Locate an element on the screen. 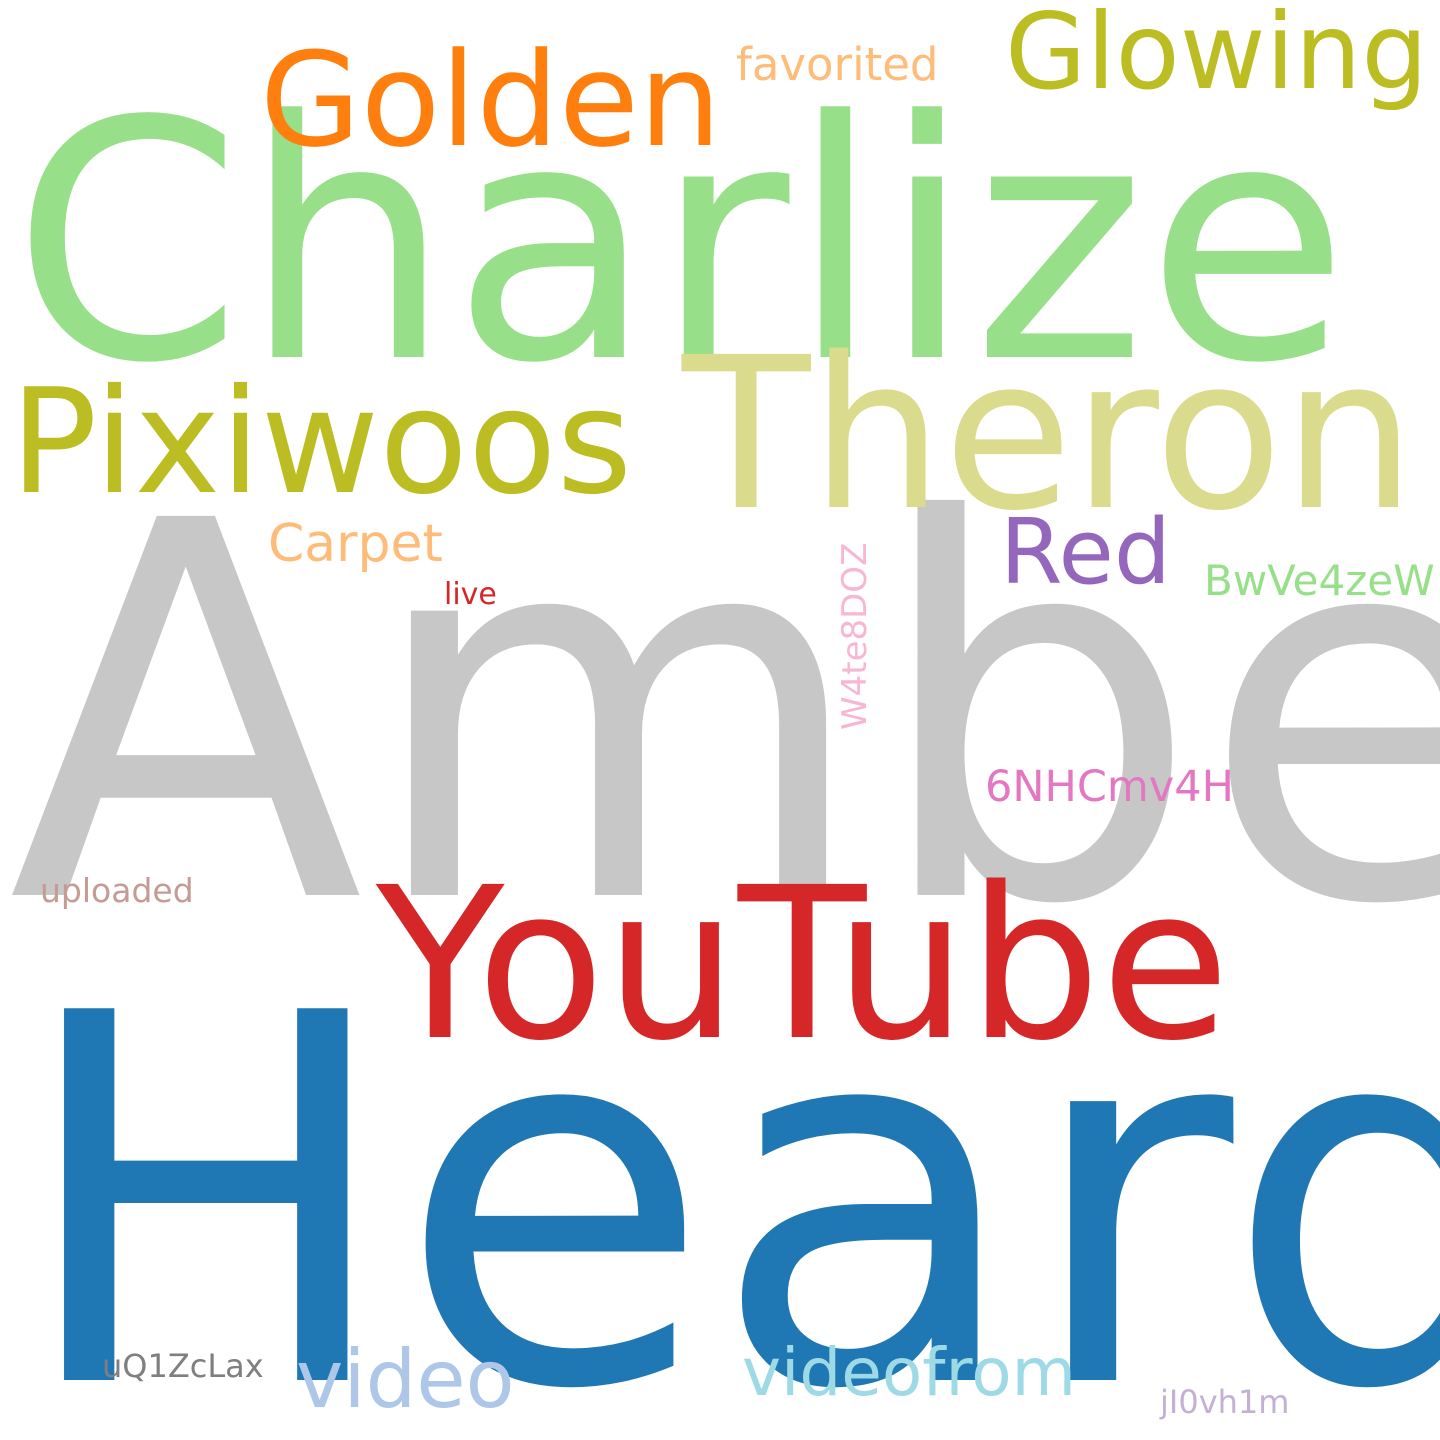 This screenshot has width=1440, height=1440. word-ji0vh1m: jI0vh1m is located at coordinates (1225, 1402).